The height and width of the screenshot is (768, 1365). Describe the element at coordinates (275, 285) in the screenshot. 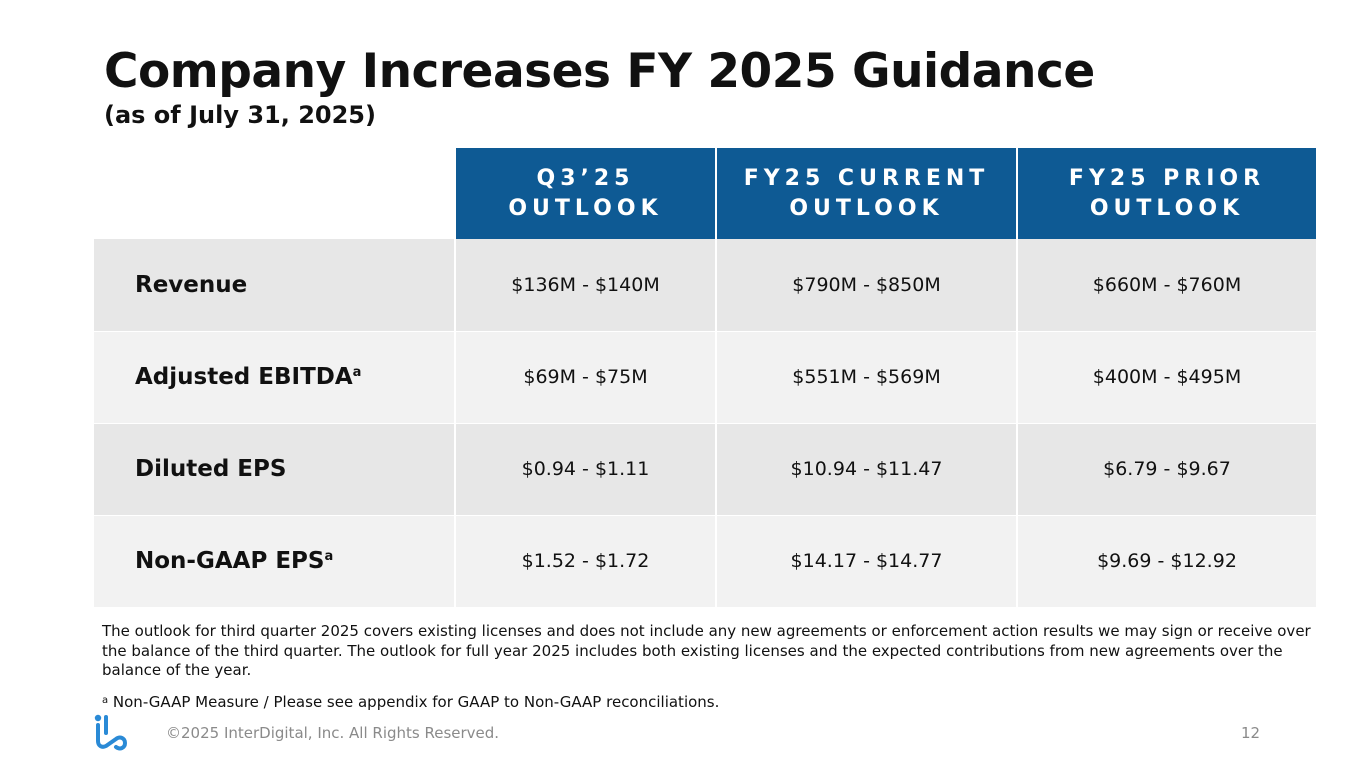

I see `metric-label: Revenue` at that location.